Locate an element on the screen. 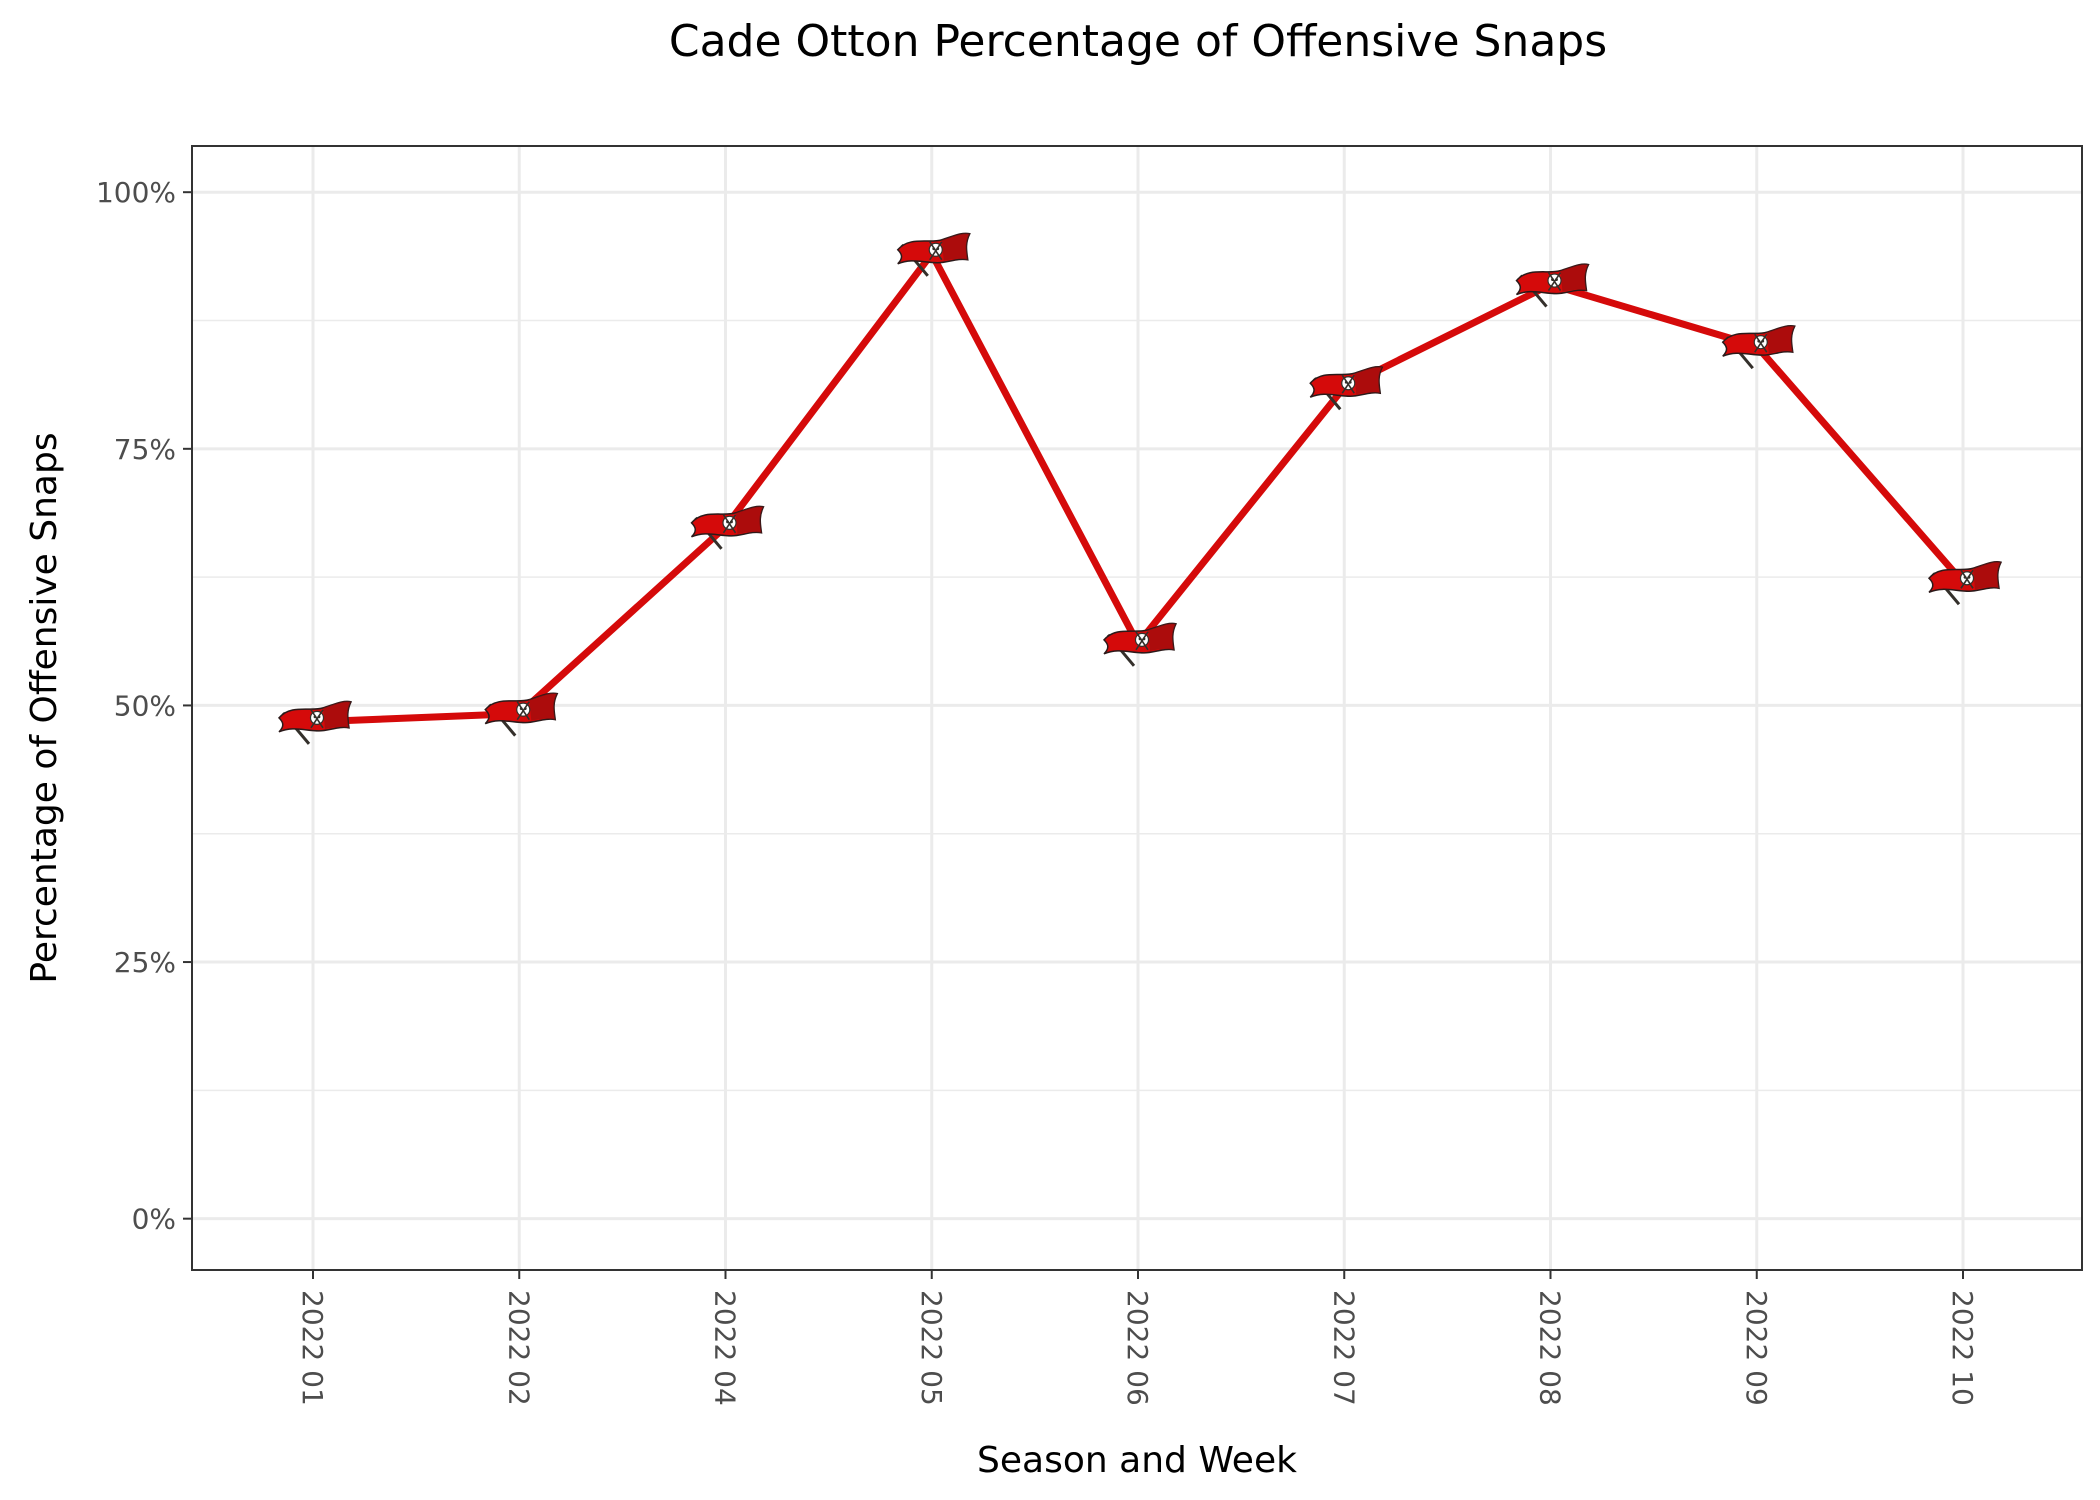 Image resolution: width=2100 pixels, height=1500 pixels. x-tick-label: 2022 01 is located at coordinates (312, 1348).